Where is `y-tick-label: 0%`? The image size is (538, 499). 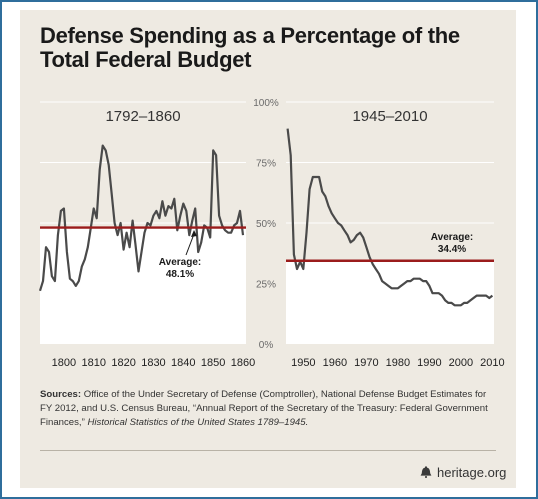 y-tick-label: 0% is located at coordinates (266, 345).